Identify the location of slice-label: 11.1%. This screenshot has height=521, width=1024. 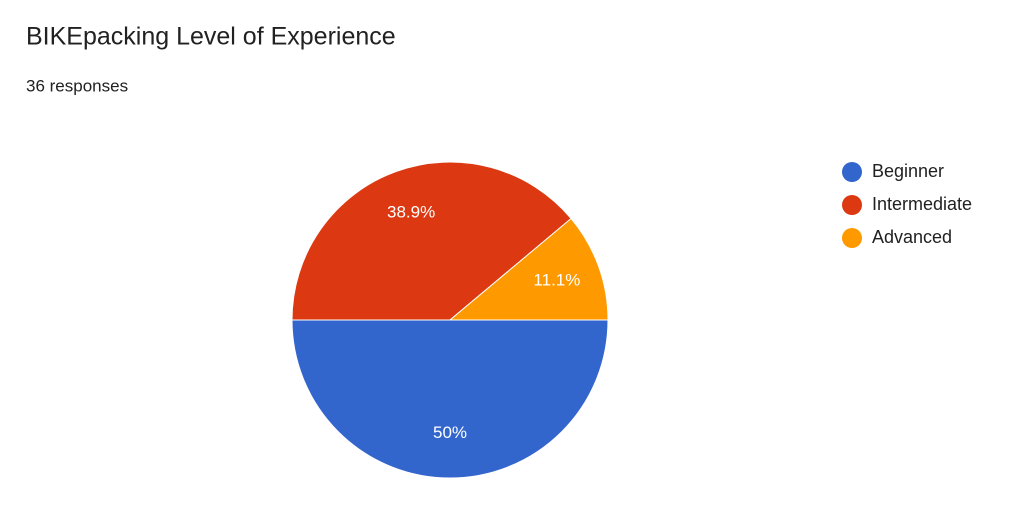
(556, 280).